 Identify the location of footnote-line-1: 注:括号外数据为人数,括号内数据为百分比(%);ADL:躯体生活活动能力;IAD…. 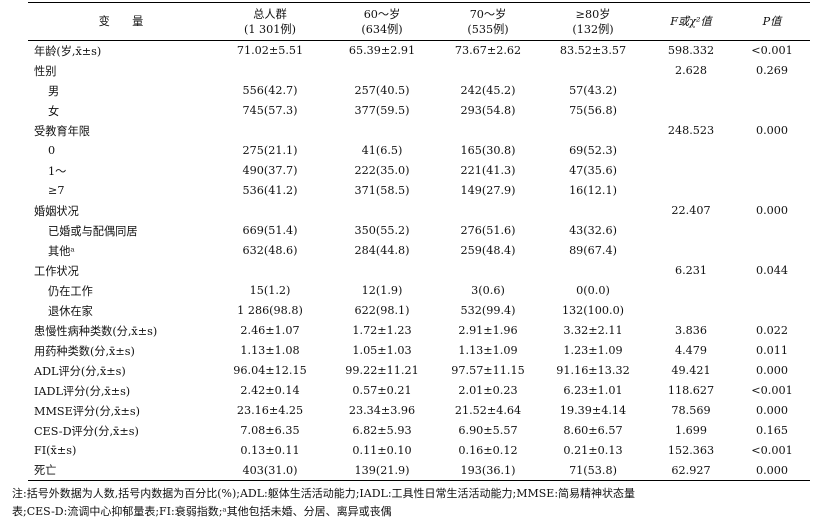
(324, 493).